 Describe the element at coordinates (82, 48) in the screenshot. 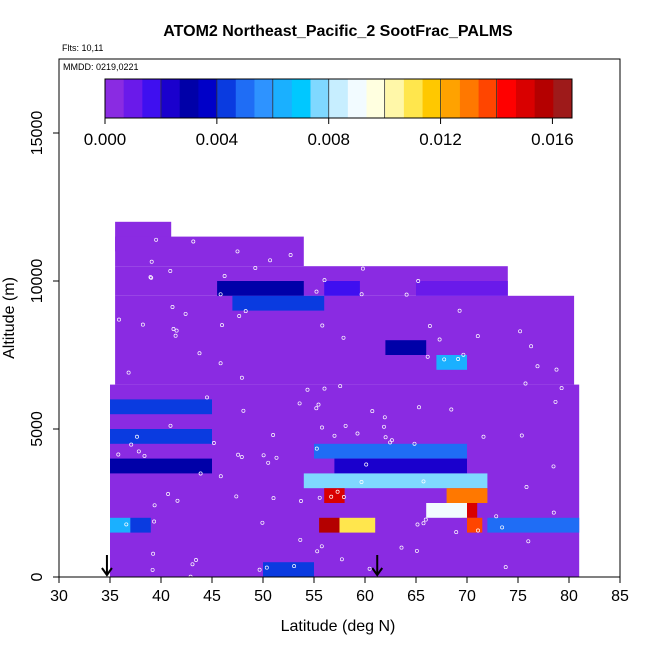

I see `flights-annotation: Flts: 10,11` at that location.